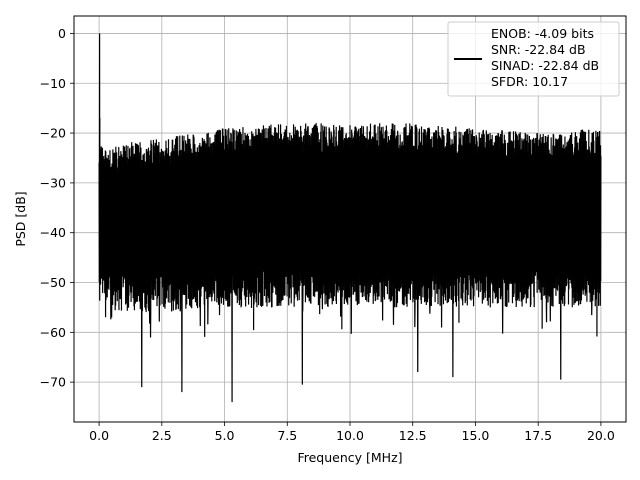 The image size is (640, 480). Describe the element at coordinates (476, 435) in the screenshot. I see `x-tick-label: 15.0` at that location.